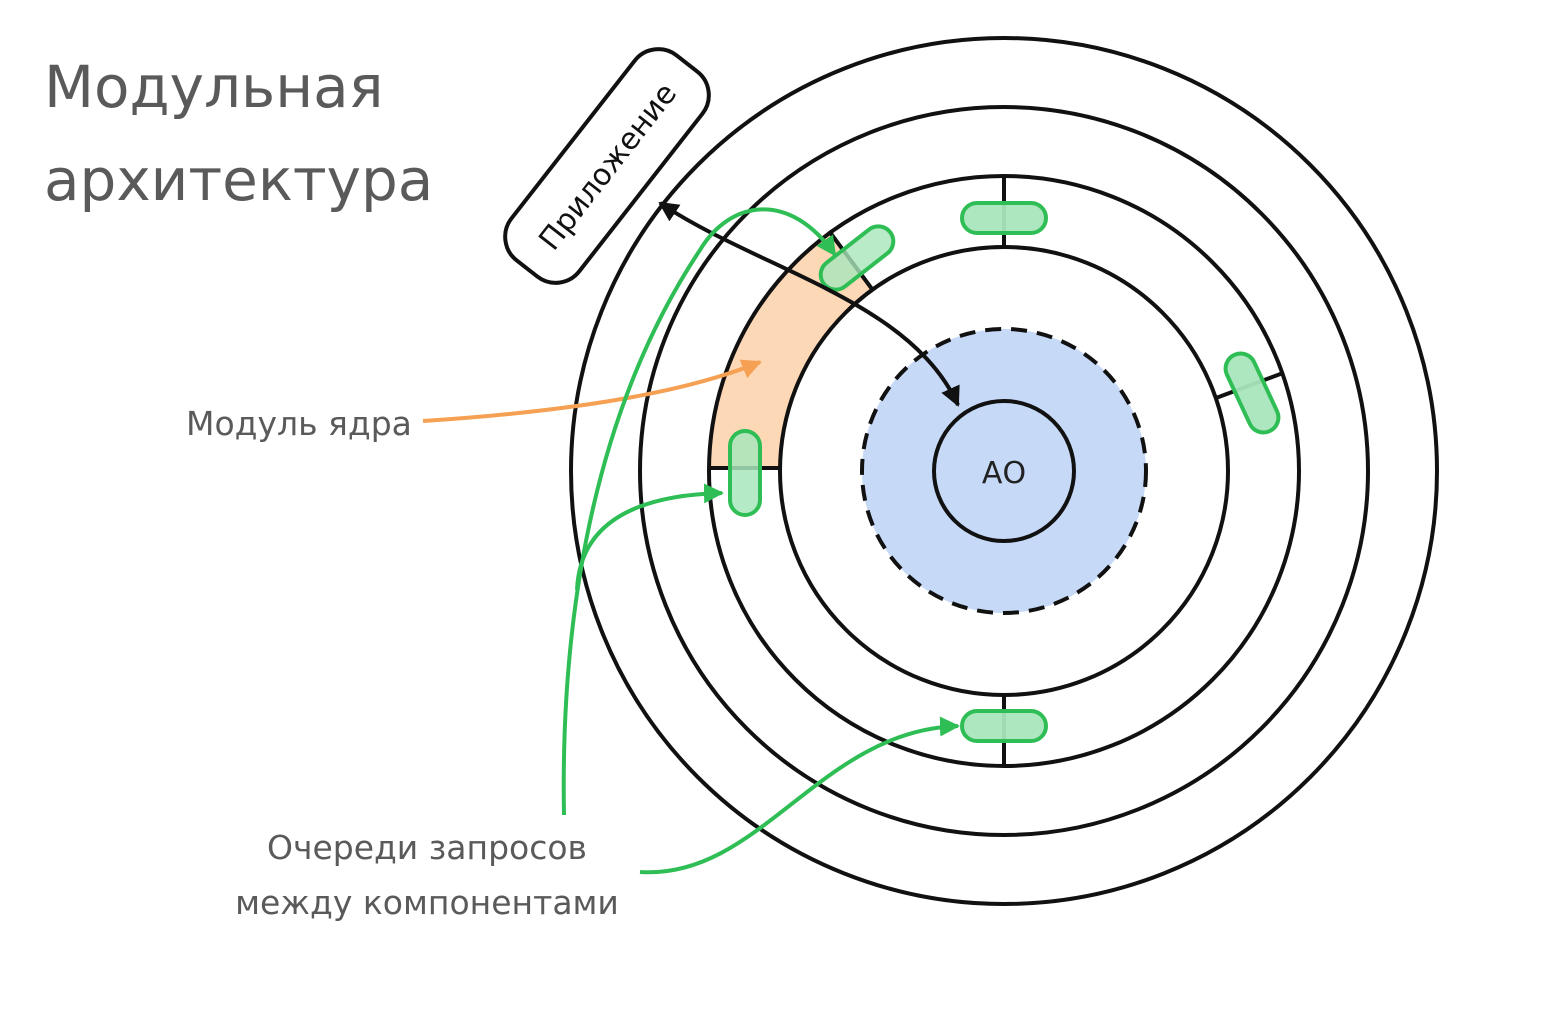 The width and height of the screenshot is (1545, 1011). Describe the element at coordinates (592, 391) in the screenshot. I see `core-module-arrow` at that location.